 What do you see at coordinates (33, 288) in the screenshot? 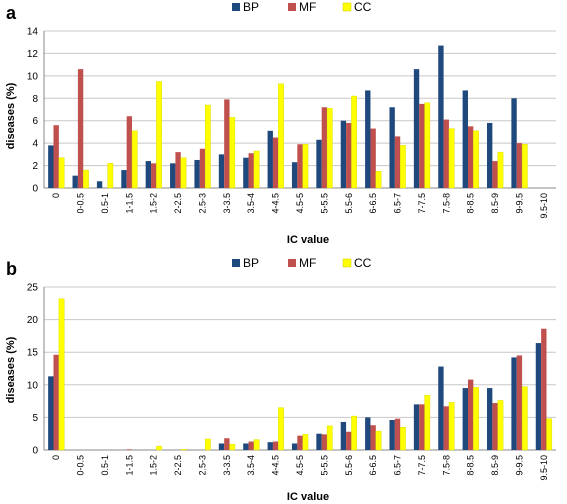
I see `y-tick-label: 25` at bounding box center [33, 288].